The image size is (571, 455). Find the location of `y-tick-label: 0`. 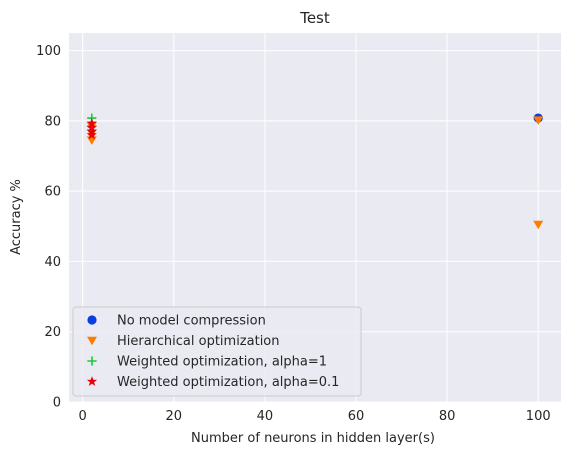

y-tick-label: 0 is located at coordinates (57, 403).